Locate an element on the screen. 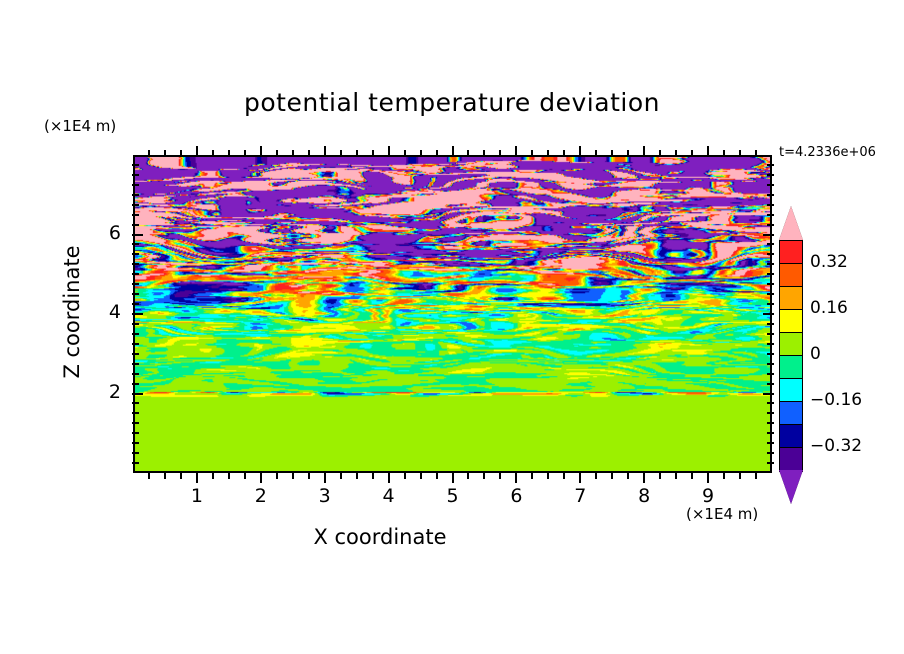 The width and height of the screenshot is (904, 654). y-tick-label: 6 is located at coordinates (114, 232).